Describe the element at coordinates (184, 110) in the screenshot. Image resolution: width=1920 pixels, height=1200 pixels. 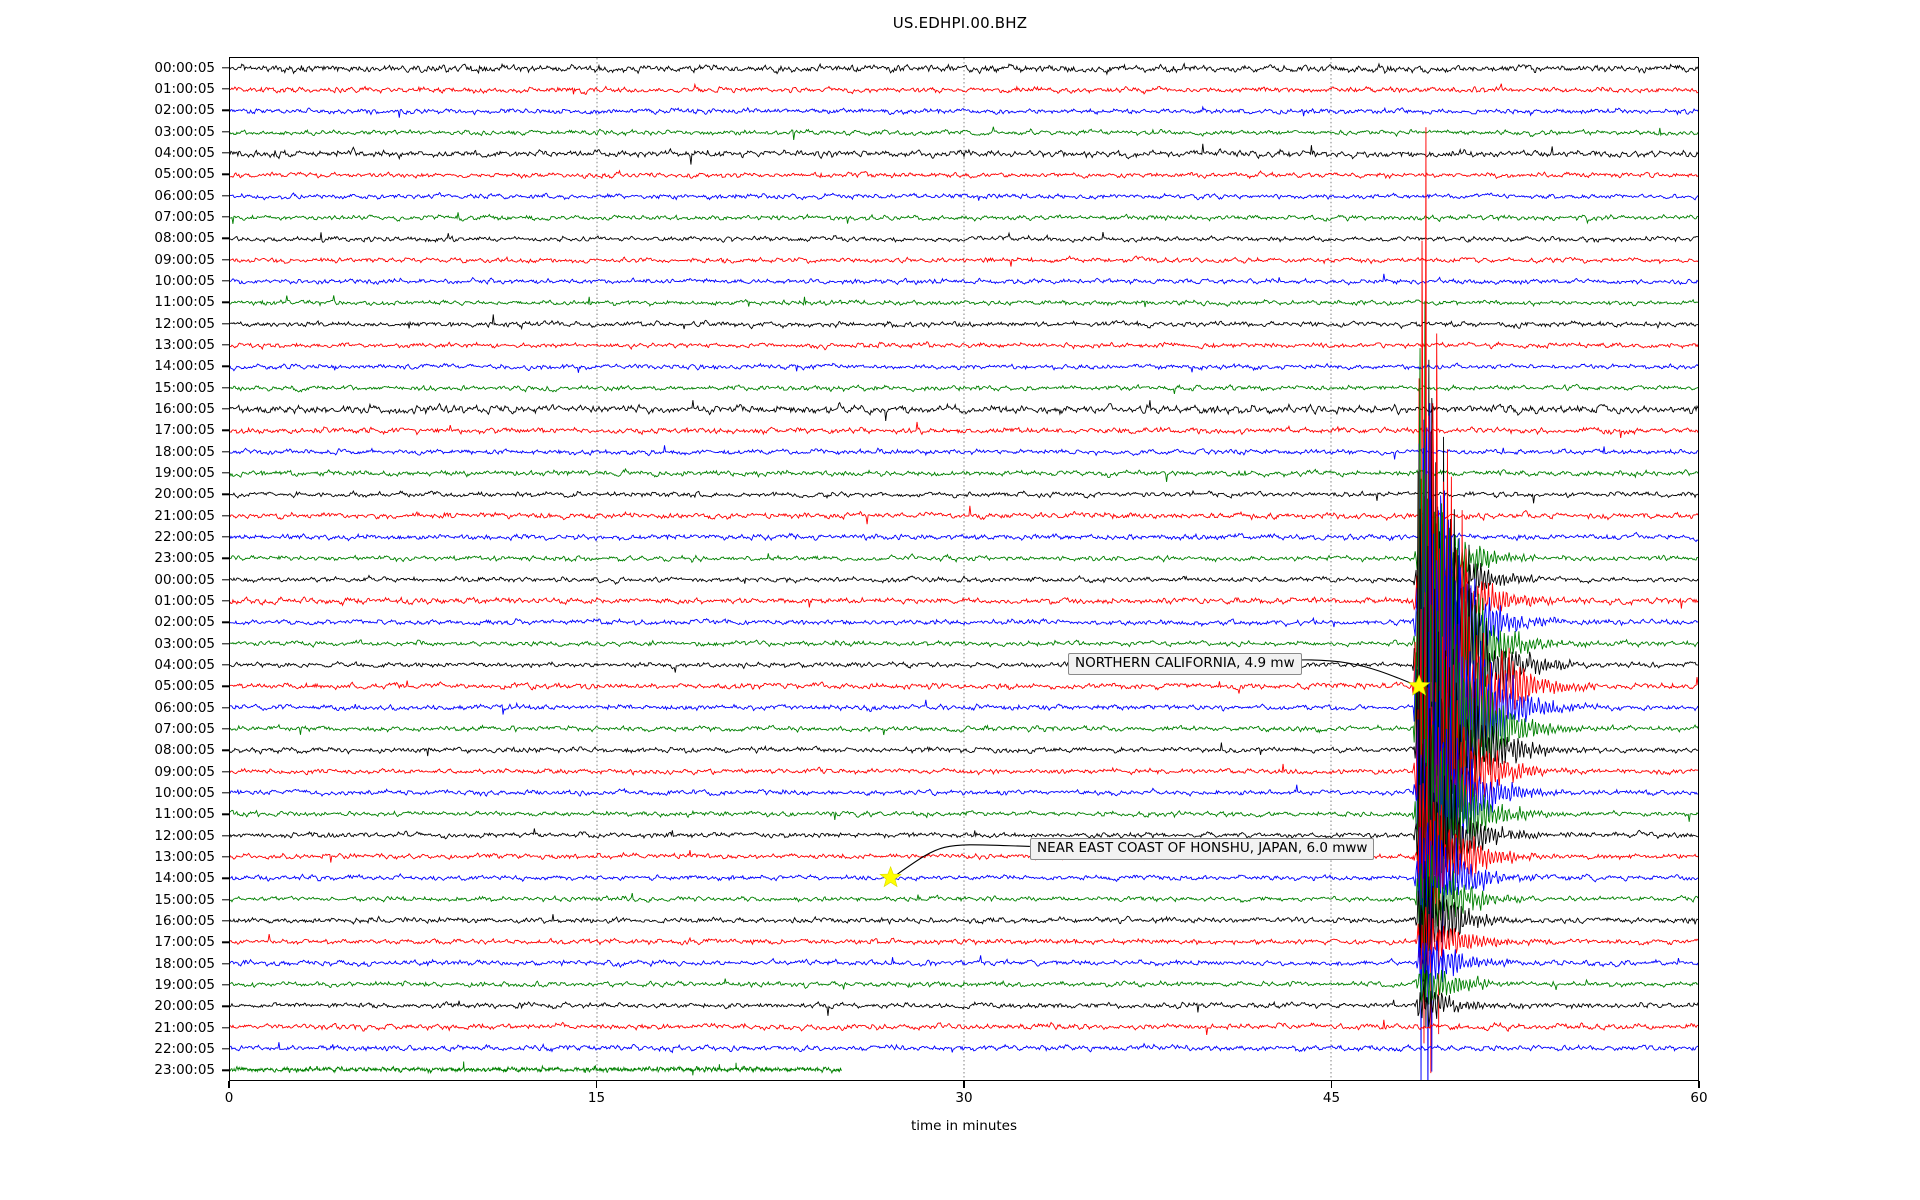
I see `y-axis-tick-label: 02:00:05` at that location.